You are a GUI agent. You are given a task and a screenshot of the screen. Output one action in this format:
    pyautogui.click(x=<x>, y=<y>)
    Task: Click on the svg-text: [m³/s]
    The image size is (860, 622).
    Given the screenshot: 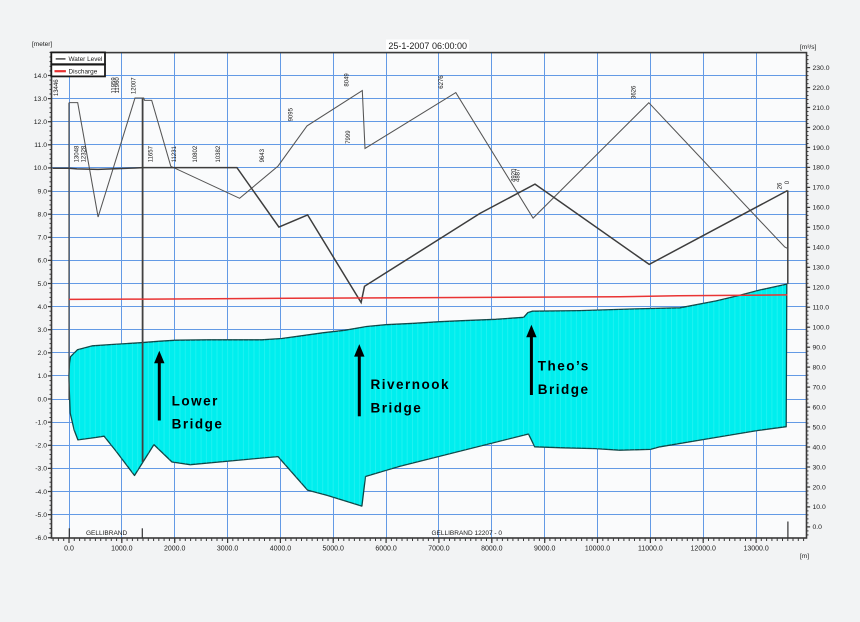 What is the action you would take?
    pyautogui.click(x=808, y=47)
    